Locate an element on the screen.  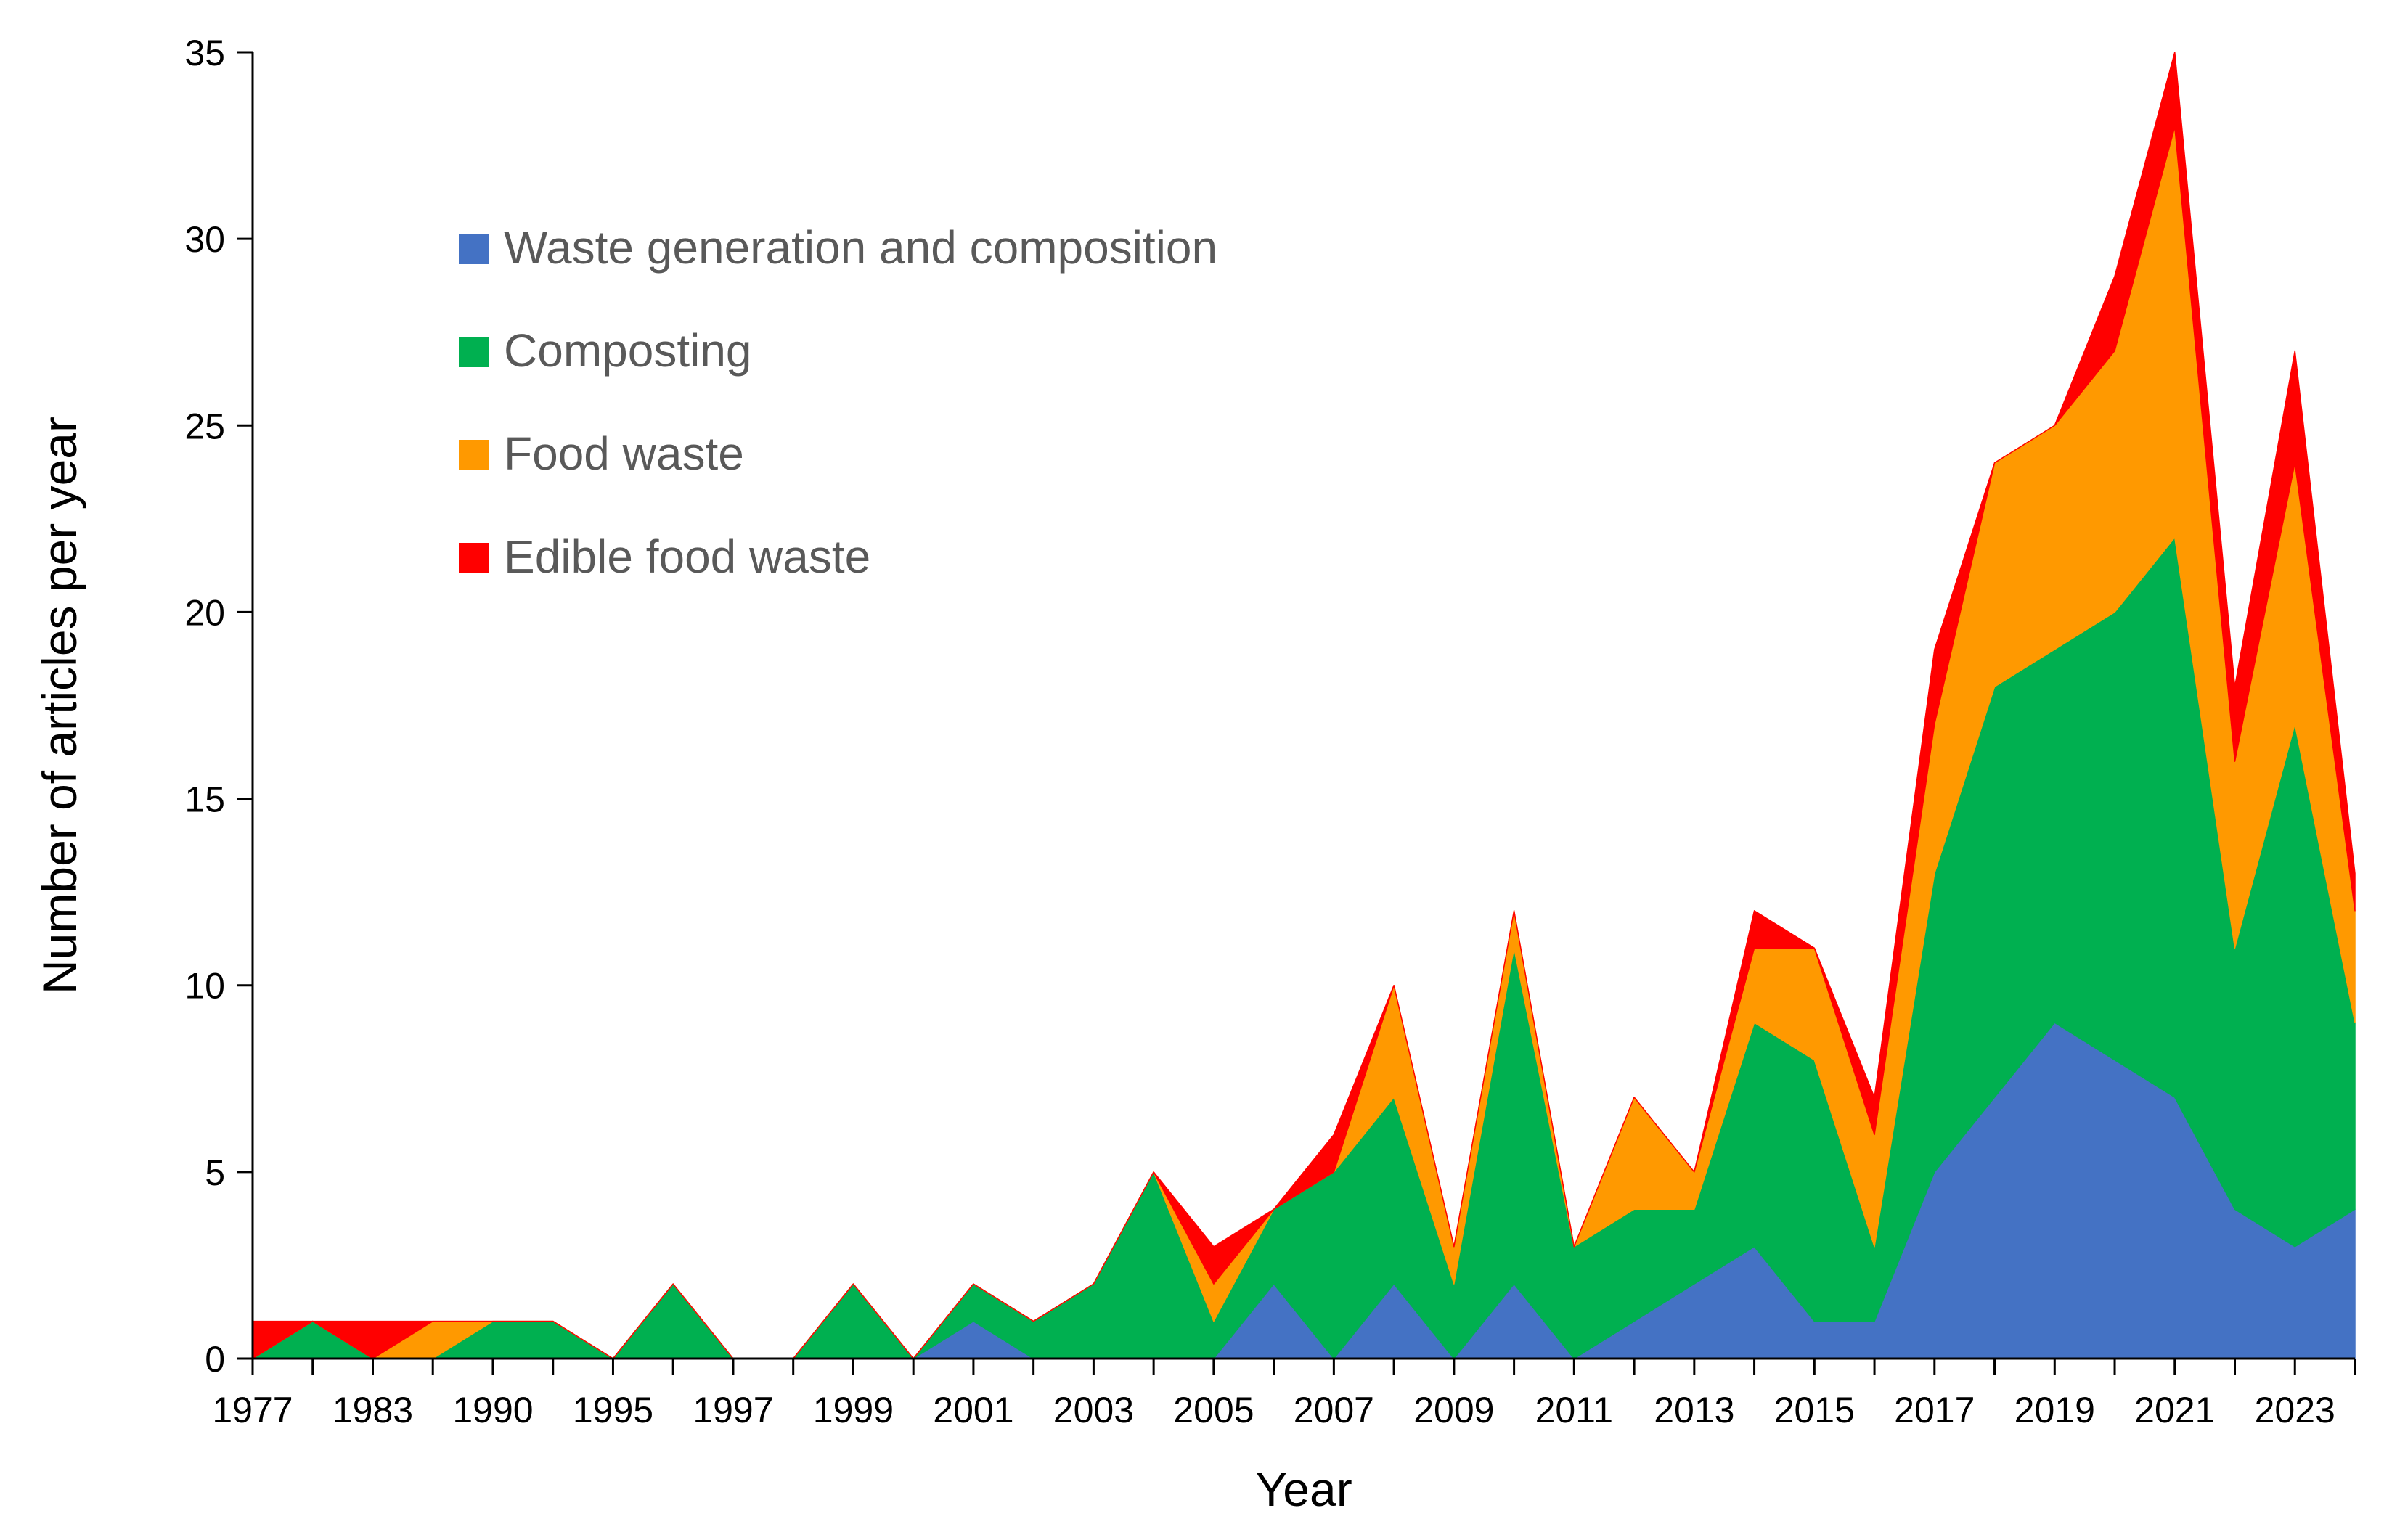
y-tick-label: 15 is located at coordinates (204, 799).